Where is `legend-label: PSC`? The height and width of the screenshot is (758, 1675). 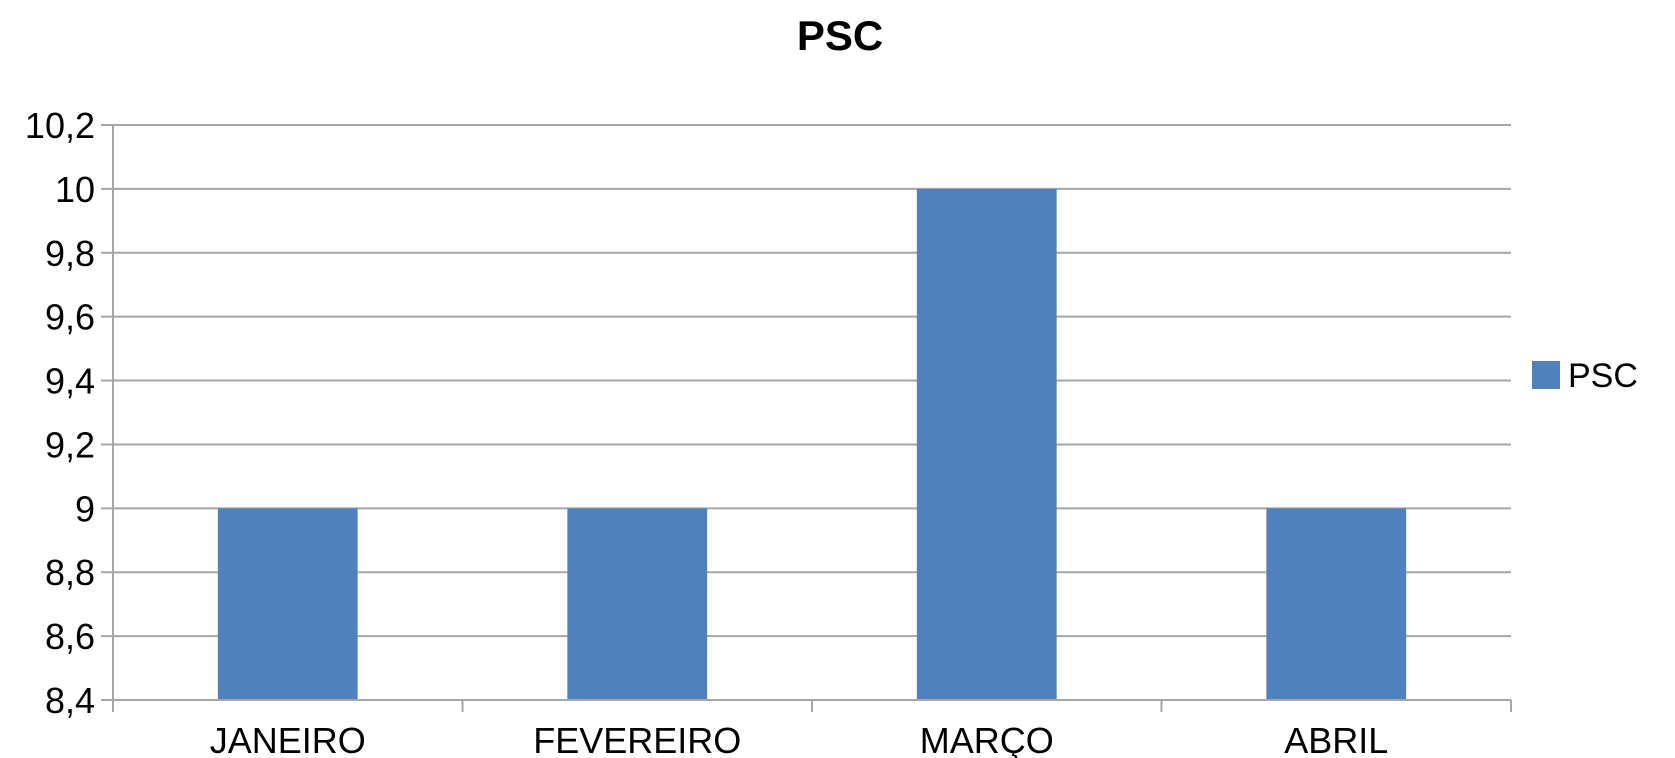
legend-label: PSC is located at coordinates (1603, 376).